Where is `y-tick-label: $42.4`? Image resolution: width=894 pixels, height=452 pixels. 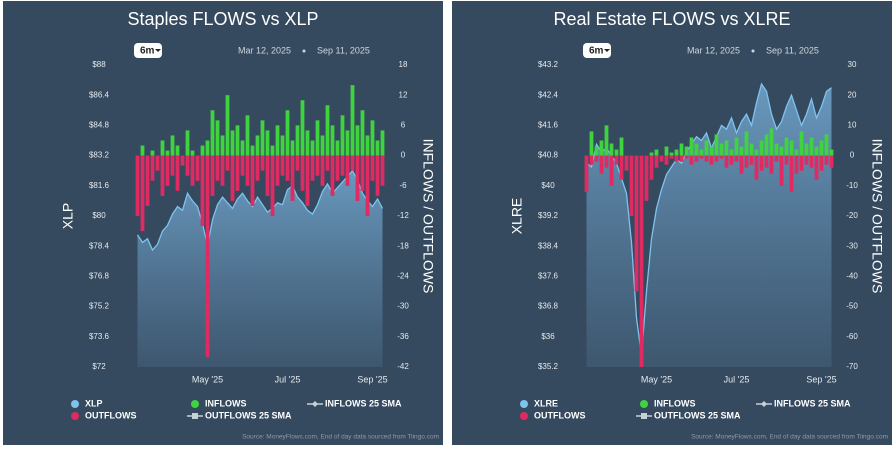
y-tick-label: $42.4 is located at coordinates (548, 94).